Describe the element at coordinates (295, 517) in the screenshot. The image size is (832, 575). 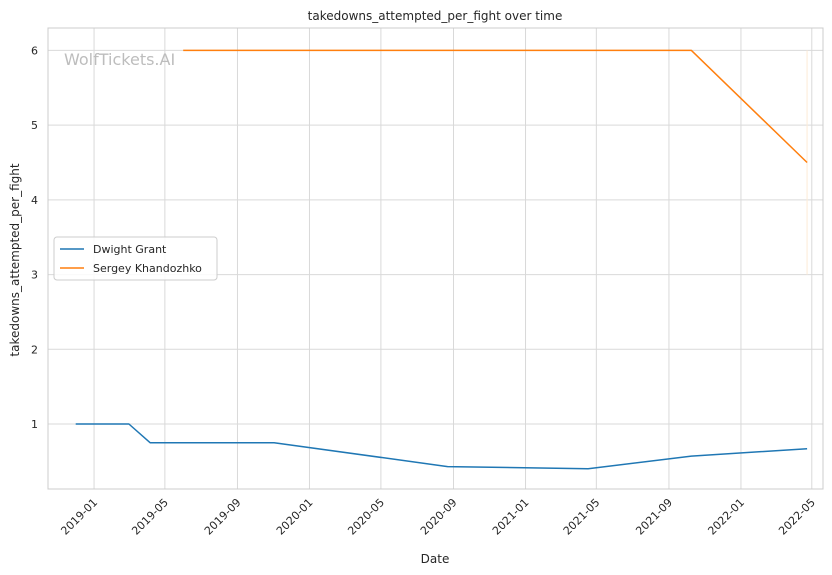
I see `x-tick-label: 2020-01` at that location.